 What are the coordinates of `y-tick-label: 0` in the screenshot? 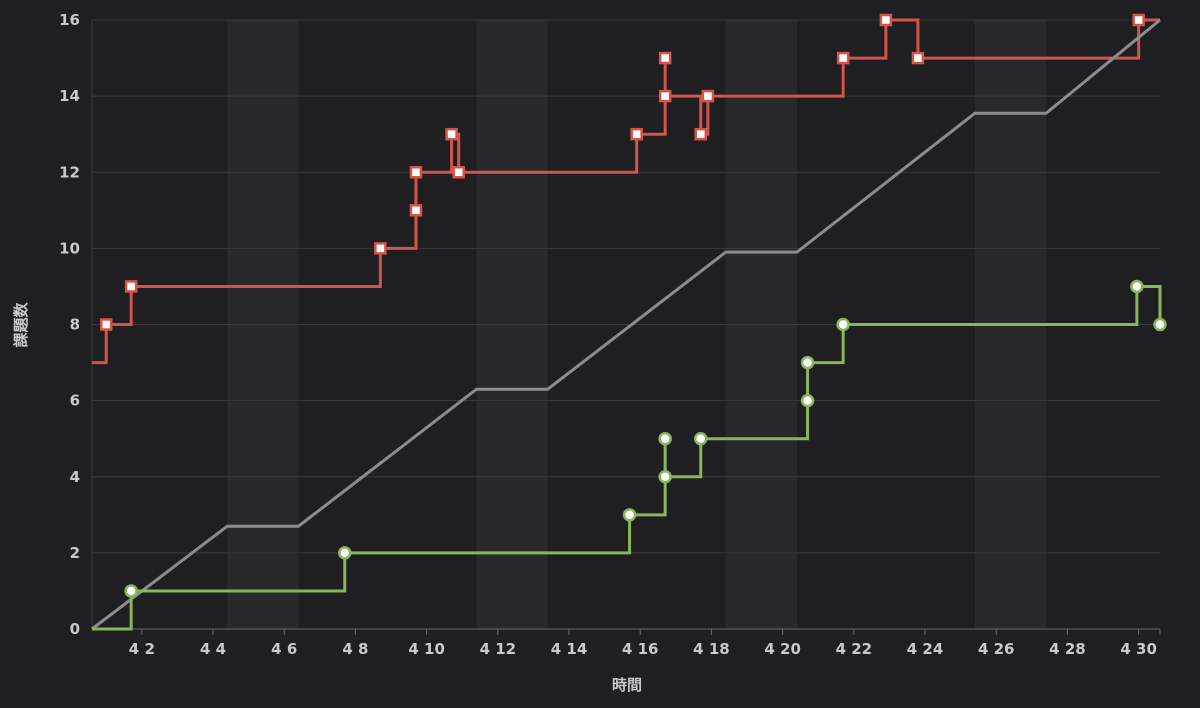 It's located at (75, 629).